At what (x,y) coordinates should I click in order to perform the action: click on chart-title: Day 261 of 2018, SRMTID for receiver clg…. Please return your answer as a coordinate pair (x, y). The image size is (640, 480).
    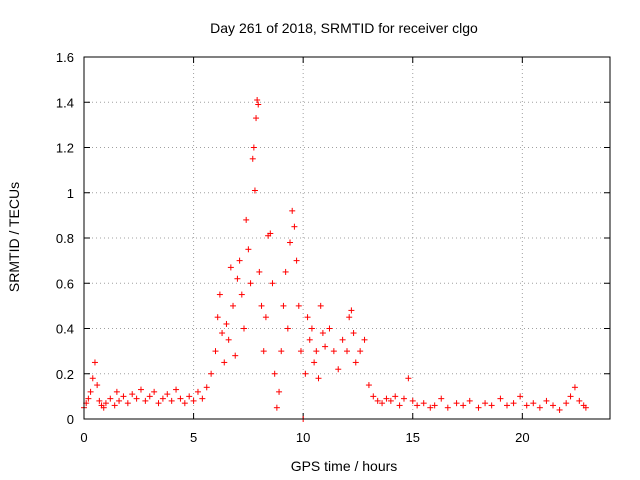
    Looking at the image, I should click on (344, 28).